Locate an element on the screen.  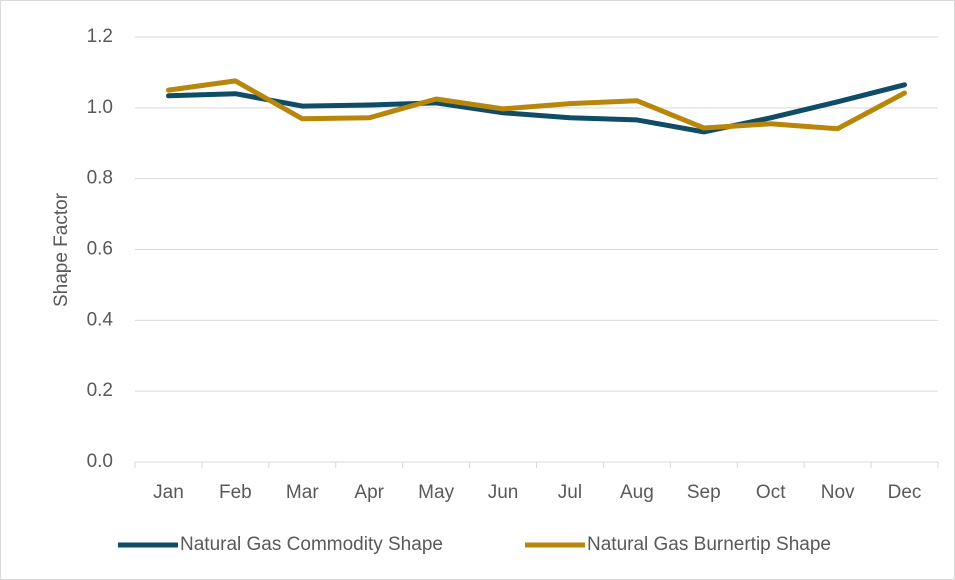
y-tick-label: 0.0 is located at coordinates (100, 461).